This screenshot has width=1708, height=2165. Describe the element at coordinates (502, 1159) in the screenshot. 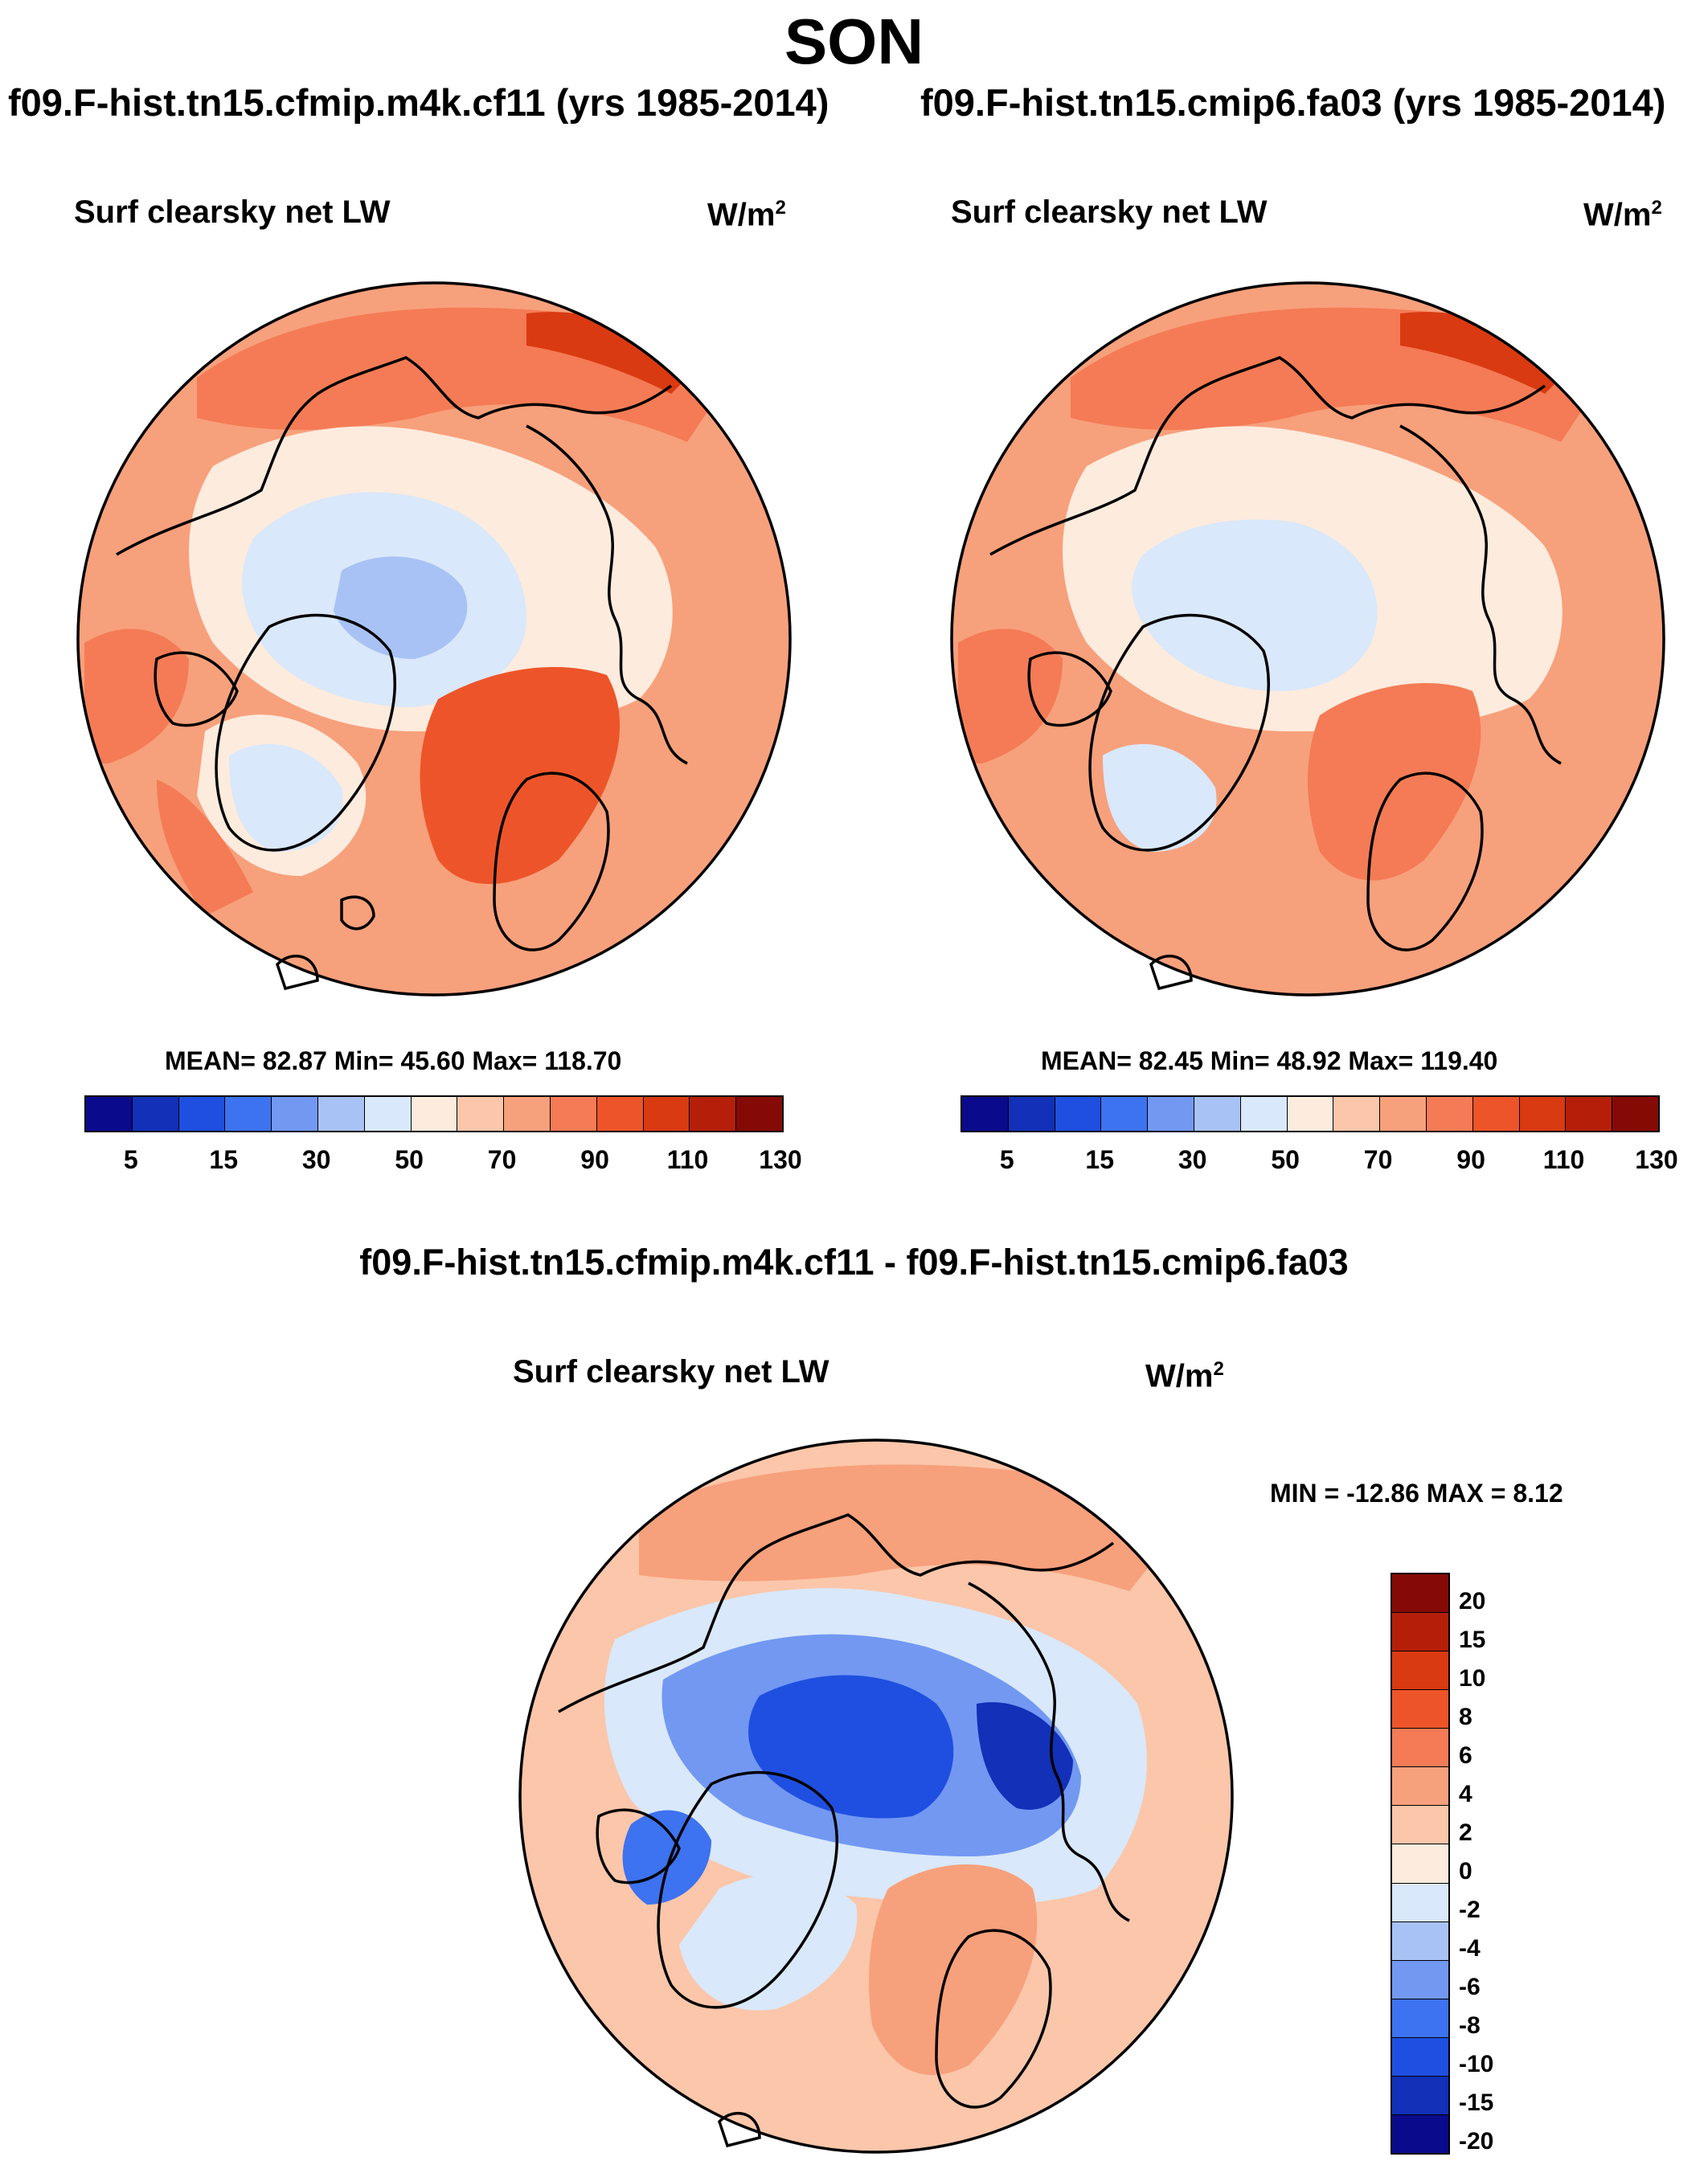

I see `panel-1-colorbar-tick-label: 70` at that location.